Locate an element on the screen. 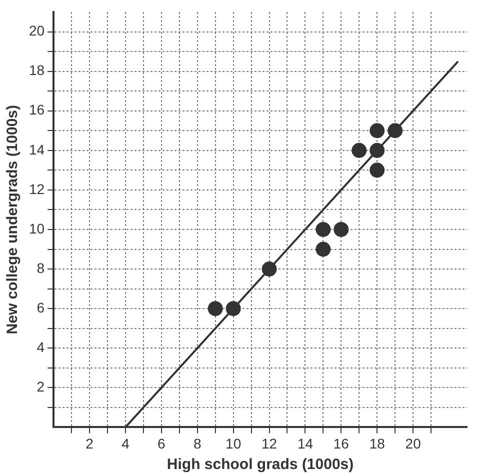 Image resolution: width=479 pixels, height=474 pixels. x-tick-label: 10 is located at coordinates (234, 443).